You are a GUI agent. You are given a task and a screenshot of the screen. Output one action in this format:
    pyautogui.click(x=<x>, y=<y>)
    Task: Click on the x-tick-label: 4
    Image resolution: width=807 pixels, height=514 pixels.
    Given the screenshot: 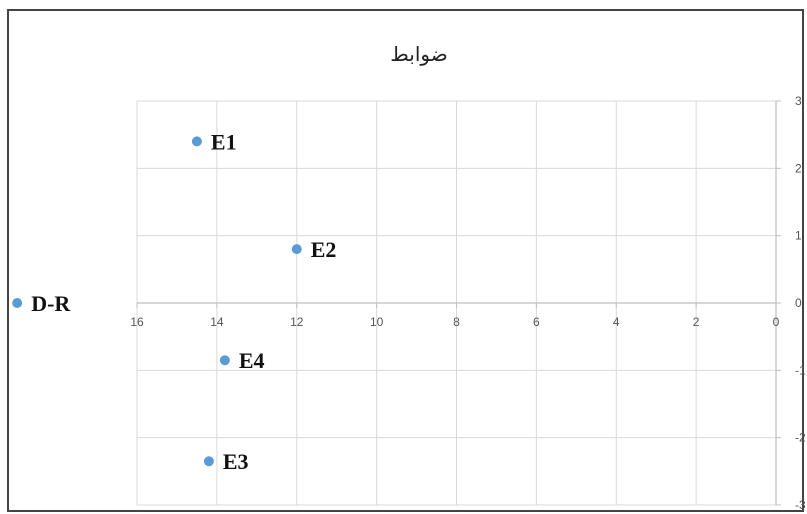 What is the action you would take?
    pyautogui.click(x=616, y=322)
    